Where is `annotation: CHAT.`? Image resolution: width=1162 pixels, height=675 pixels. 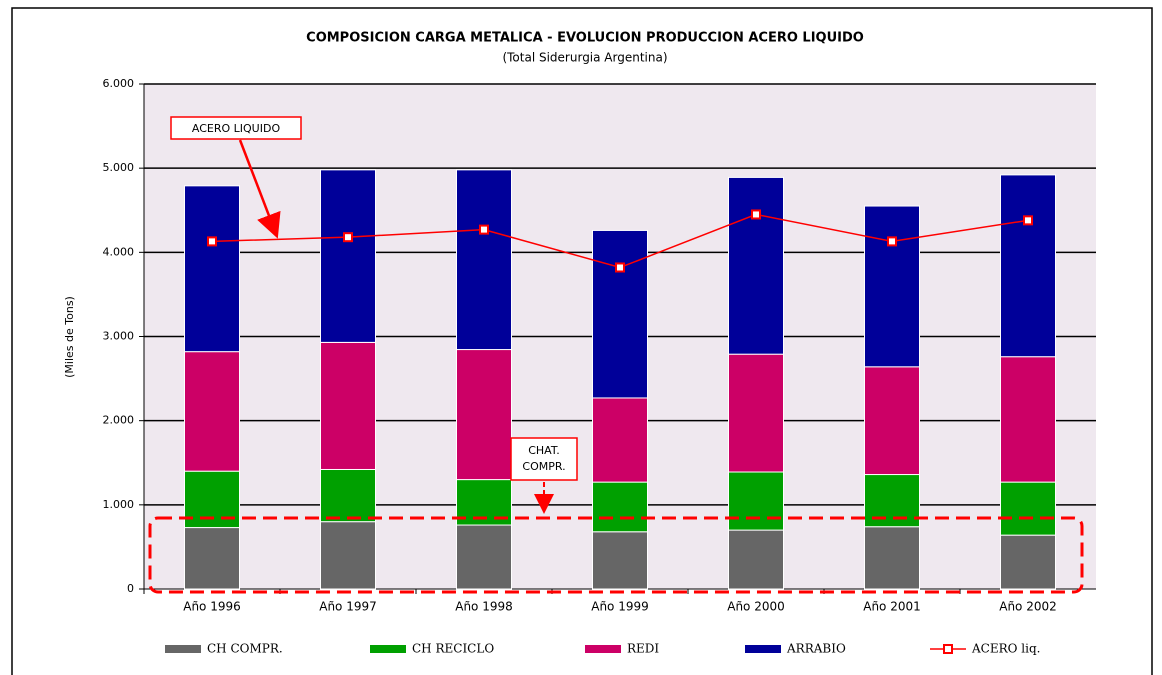
annotation: CHAT. is located at coordinates (544, 450).